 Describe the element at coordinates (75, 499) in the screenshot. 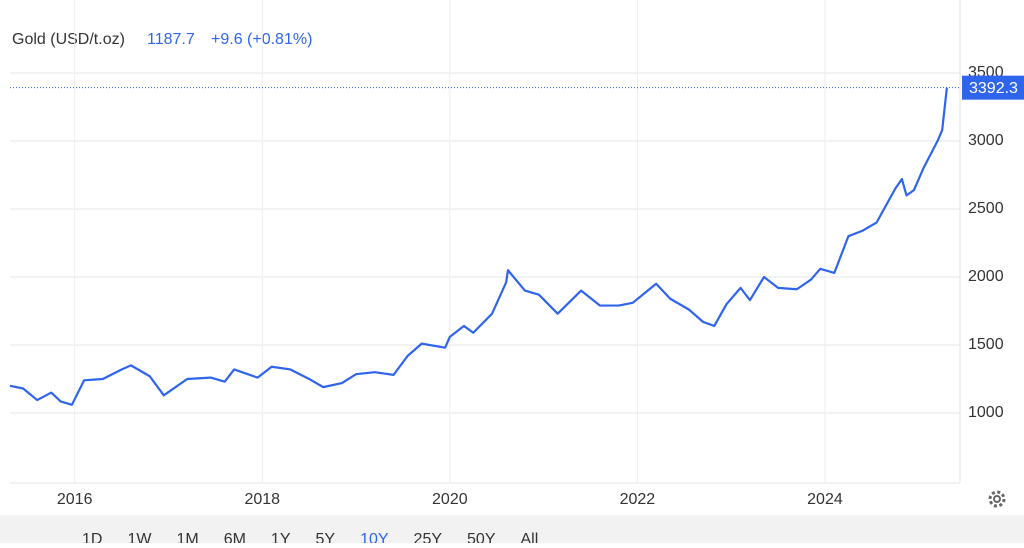

I see `x-tick-label: 2016` at that location.